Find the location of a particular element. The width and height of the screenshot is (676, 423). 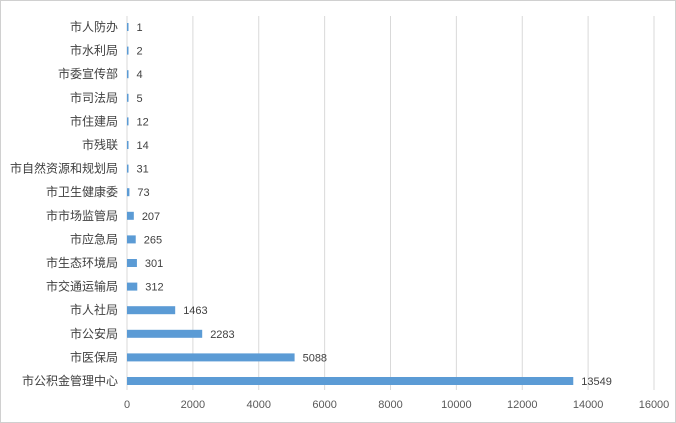

category-label: 市应急局 is located at coordinates (94, 238).